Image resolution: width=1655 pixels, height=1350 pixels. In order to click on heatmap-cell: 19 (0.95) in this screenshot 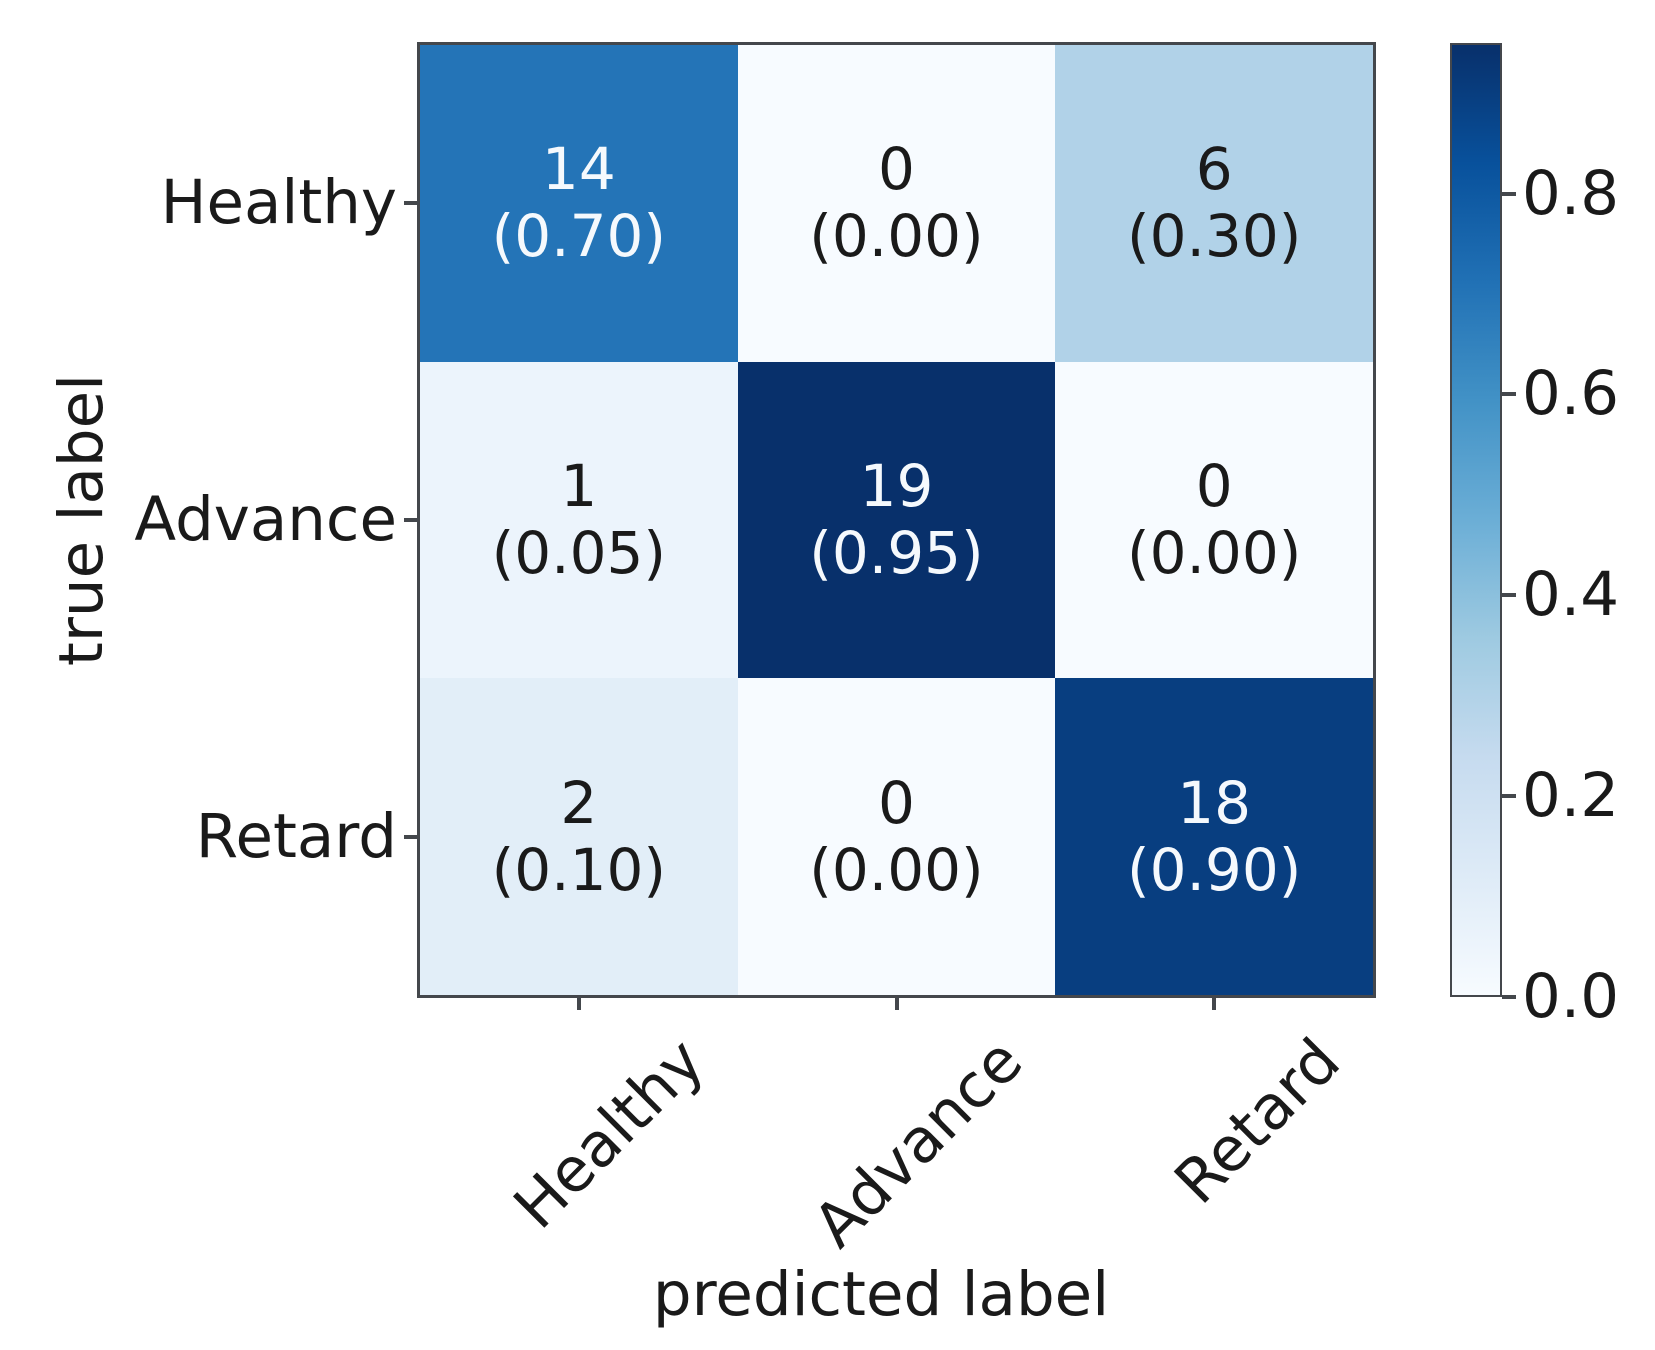, I will do `click(896, 520)`.